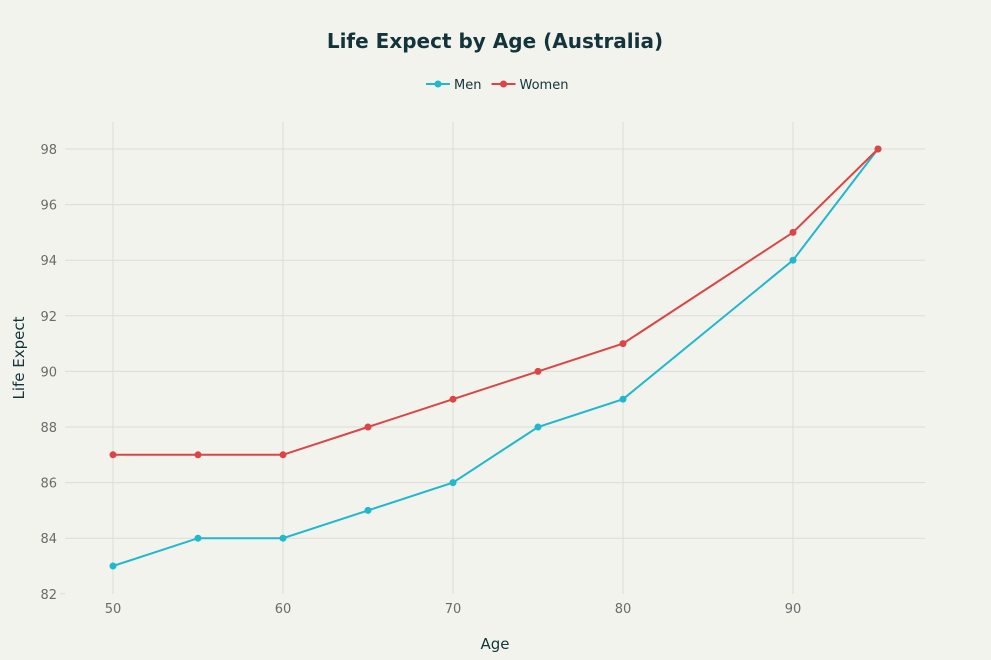 Image resolution: width=991 pixels, height=660 pixels. What do you see at coordinates (438, 84) in the screenshot?
I see `legend-marker-men` at bounding box center [438, 84].